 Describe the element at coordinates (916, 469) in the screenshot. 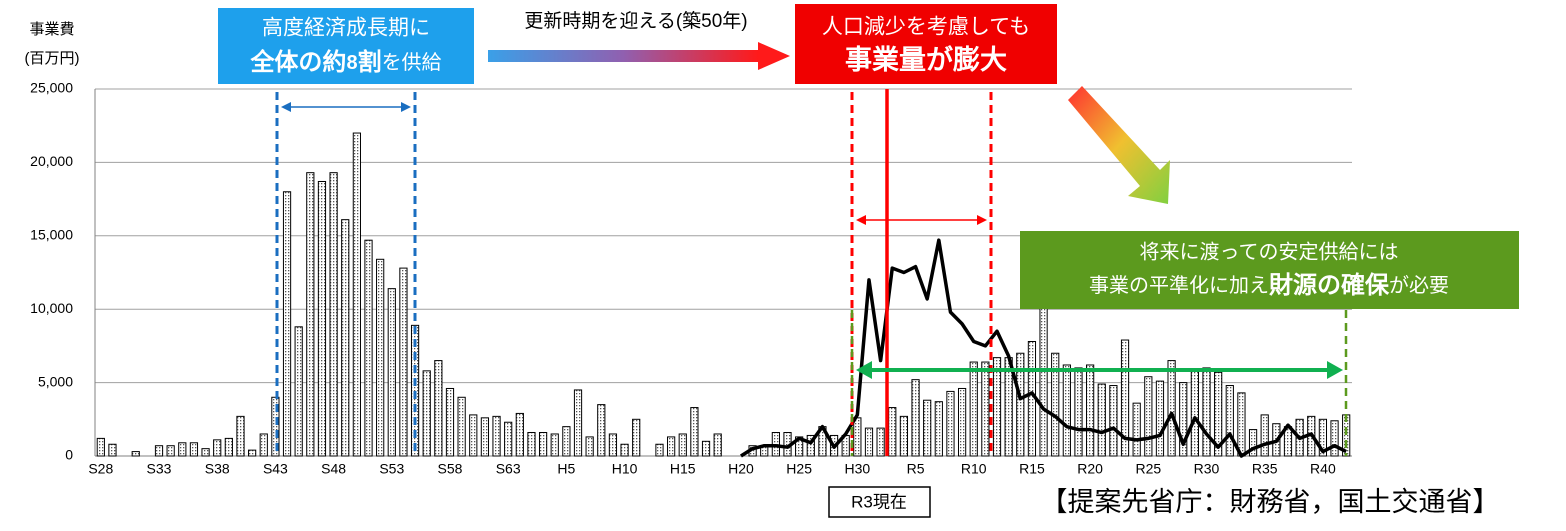

I see `x-tick-label: R5` at that location.